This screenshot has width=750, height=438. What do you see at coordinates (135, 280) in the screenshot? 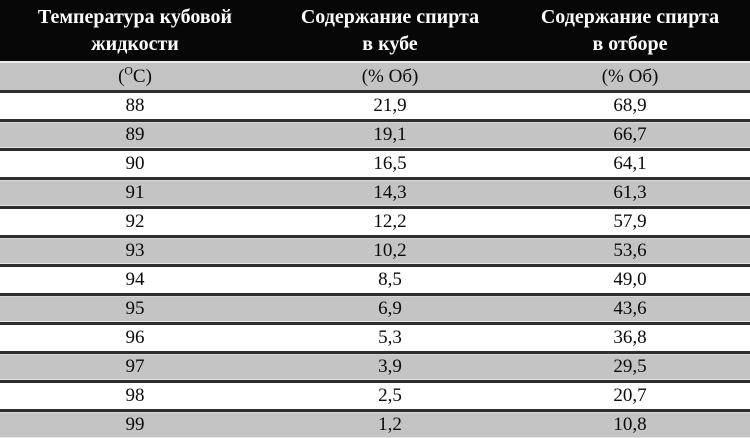
I see `temp-cell: 94` at bounding box center [135, 280].